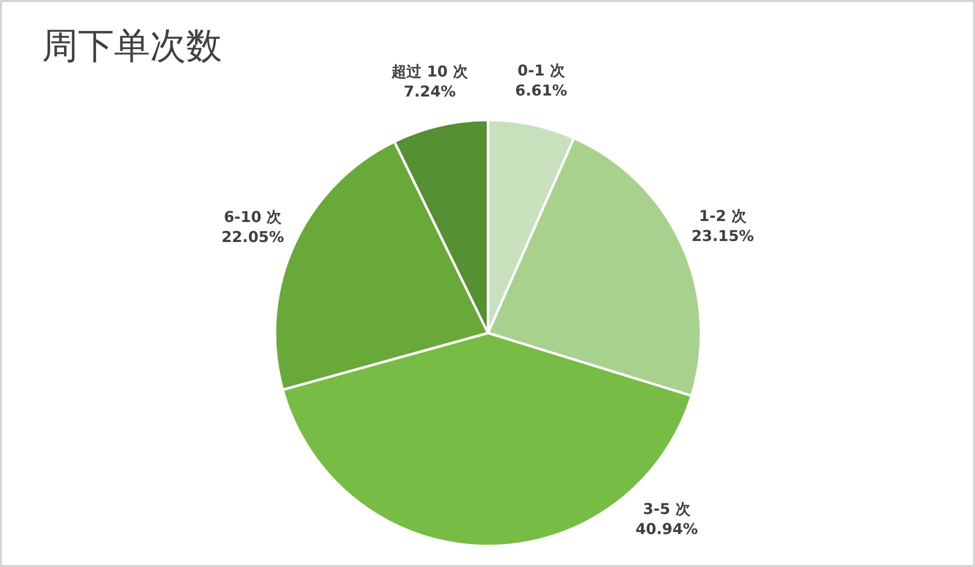 Image resolution: width=975 pixels, height=567 pixels. What do you see at coordinates (132, 46) in the screenshot?
I see `chart-title: 周下单次数` at bounding box center [132, 46].